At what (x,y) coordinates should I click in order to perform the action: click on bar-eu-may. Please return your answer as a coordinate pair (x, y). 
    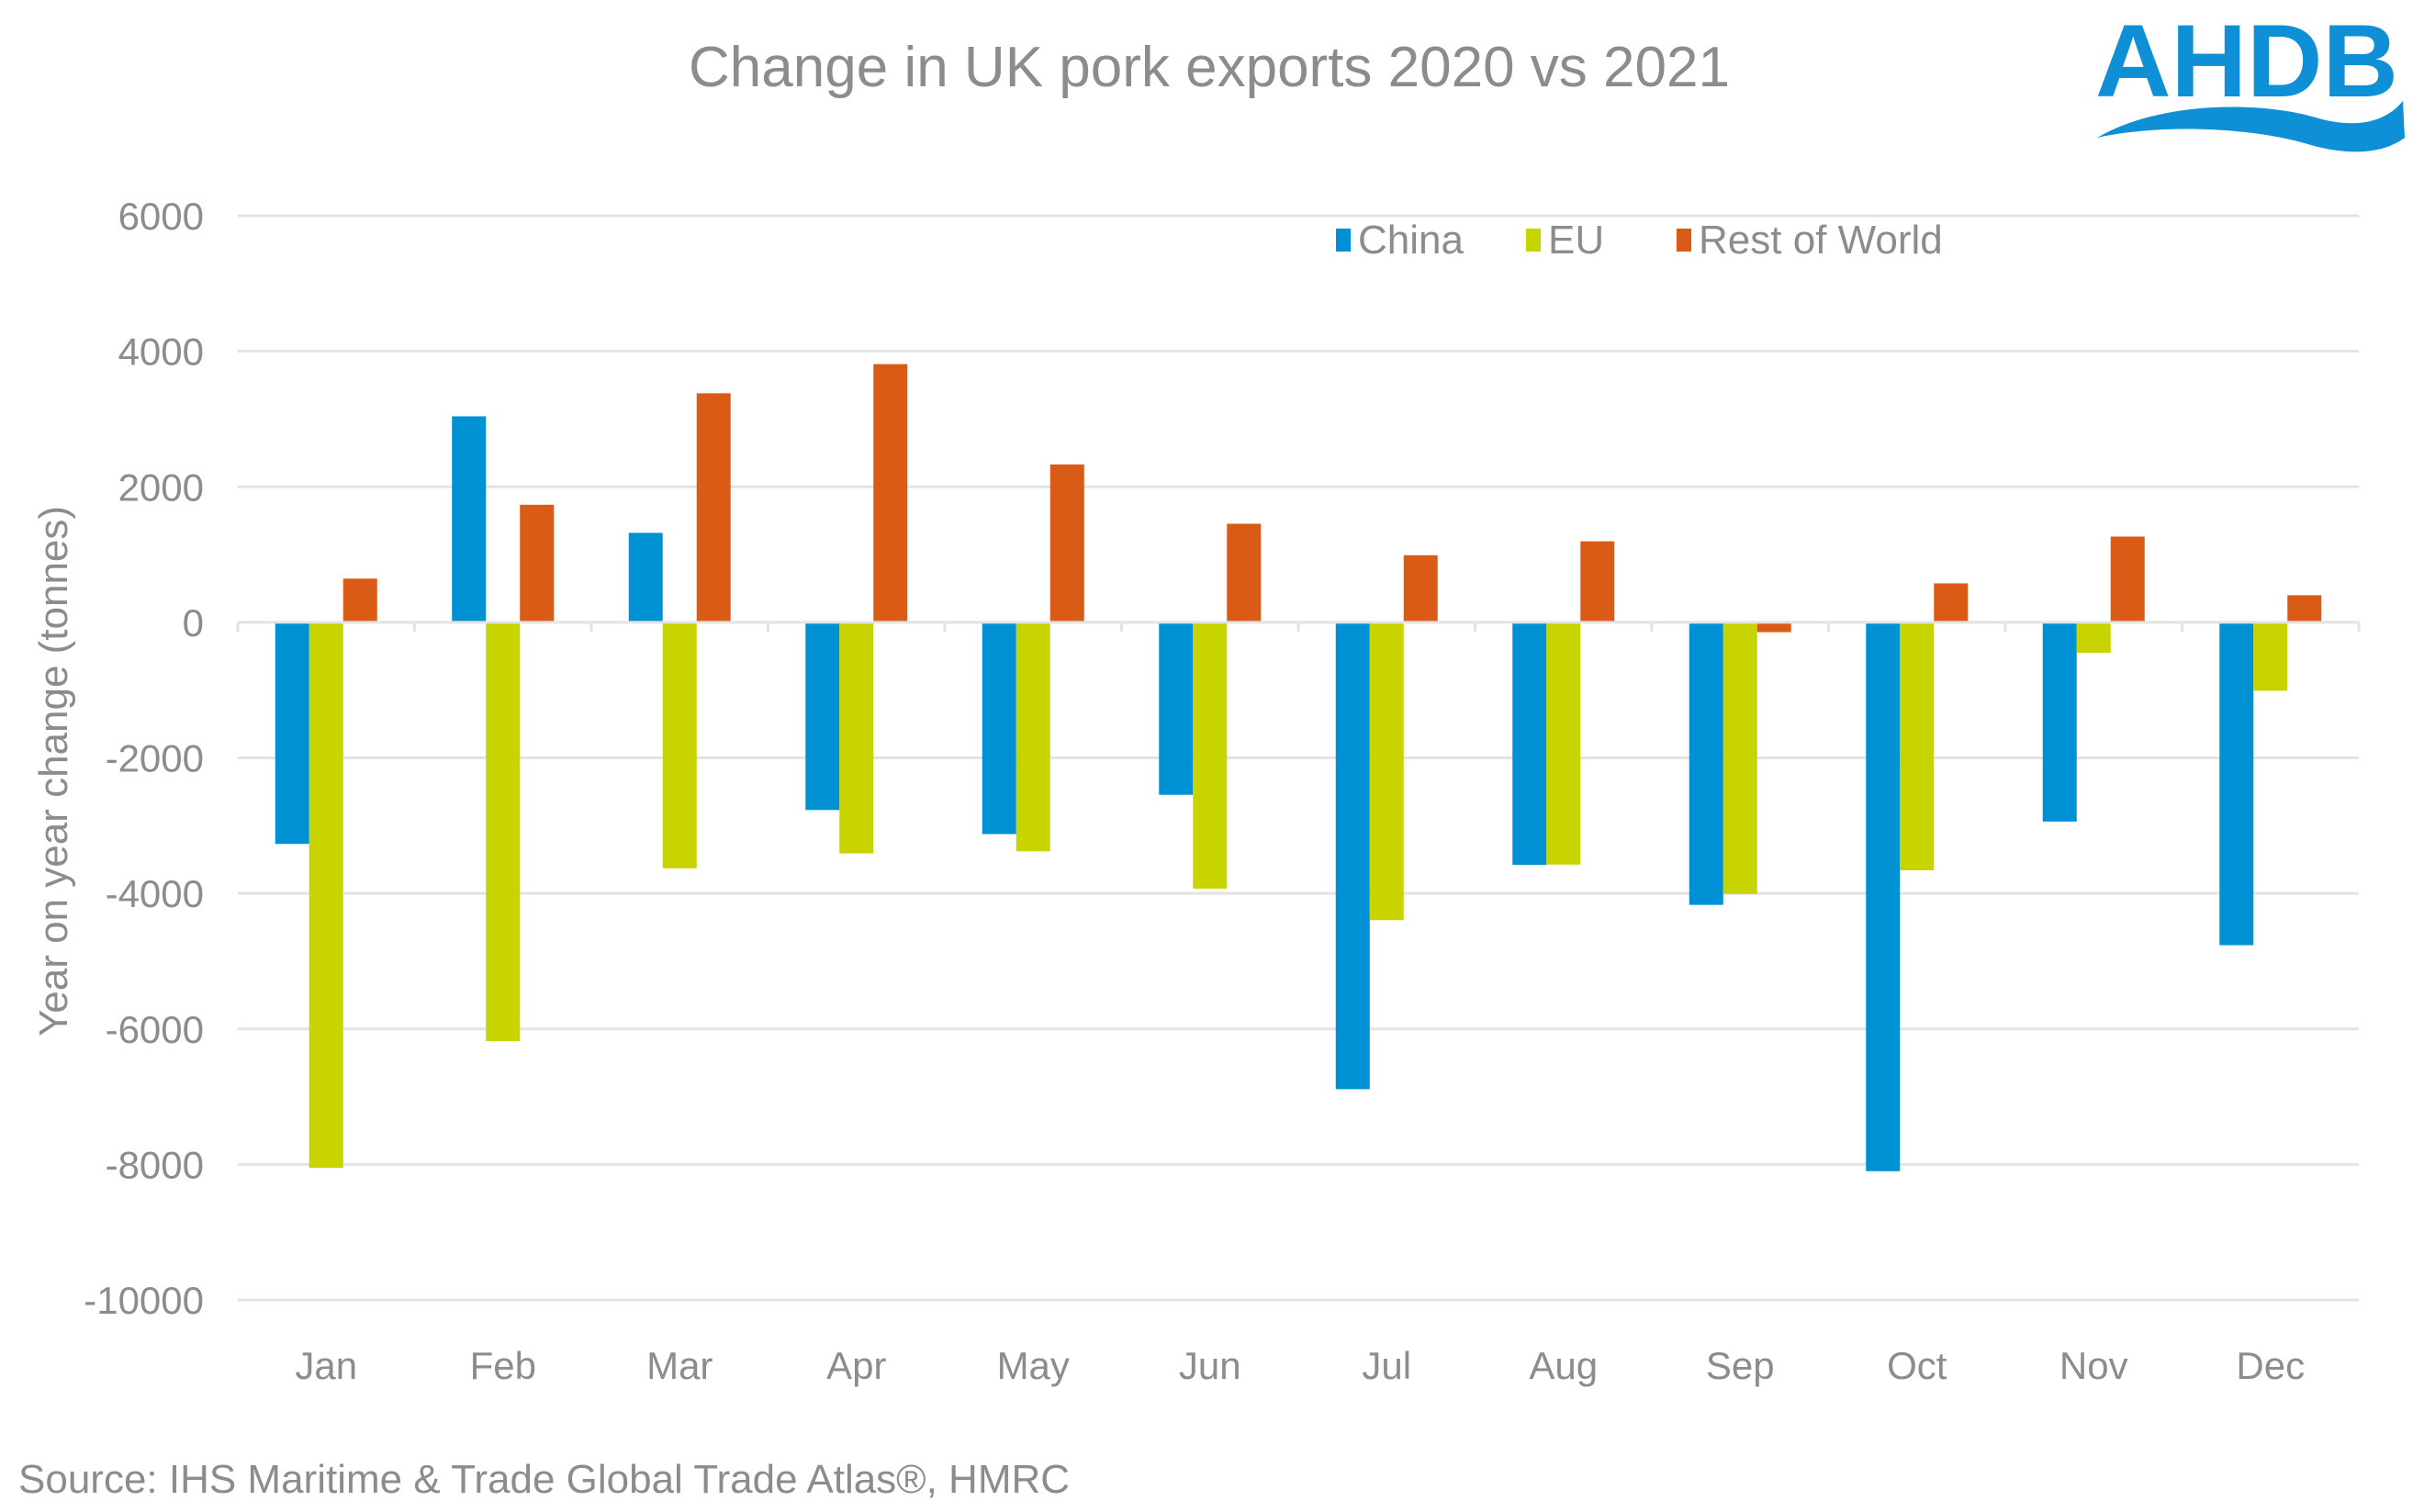
    Looking at the image, I should click on (1033, 737).